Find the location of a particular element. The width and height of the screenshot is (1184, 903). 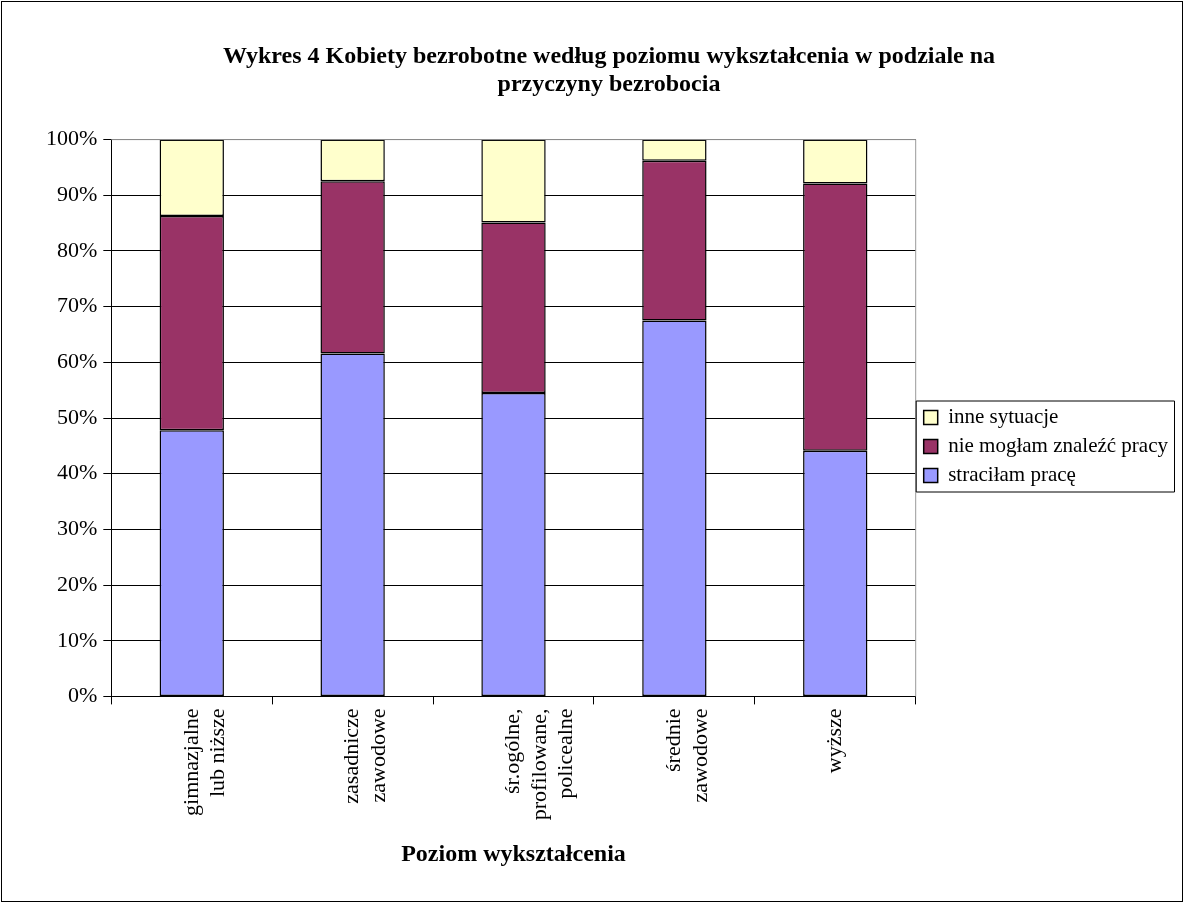

y-tick-label: 100% is located at coordinates (72, 138).